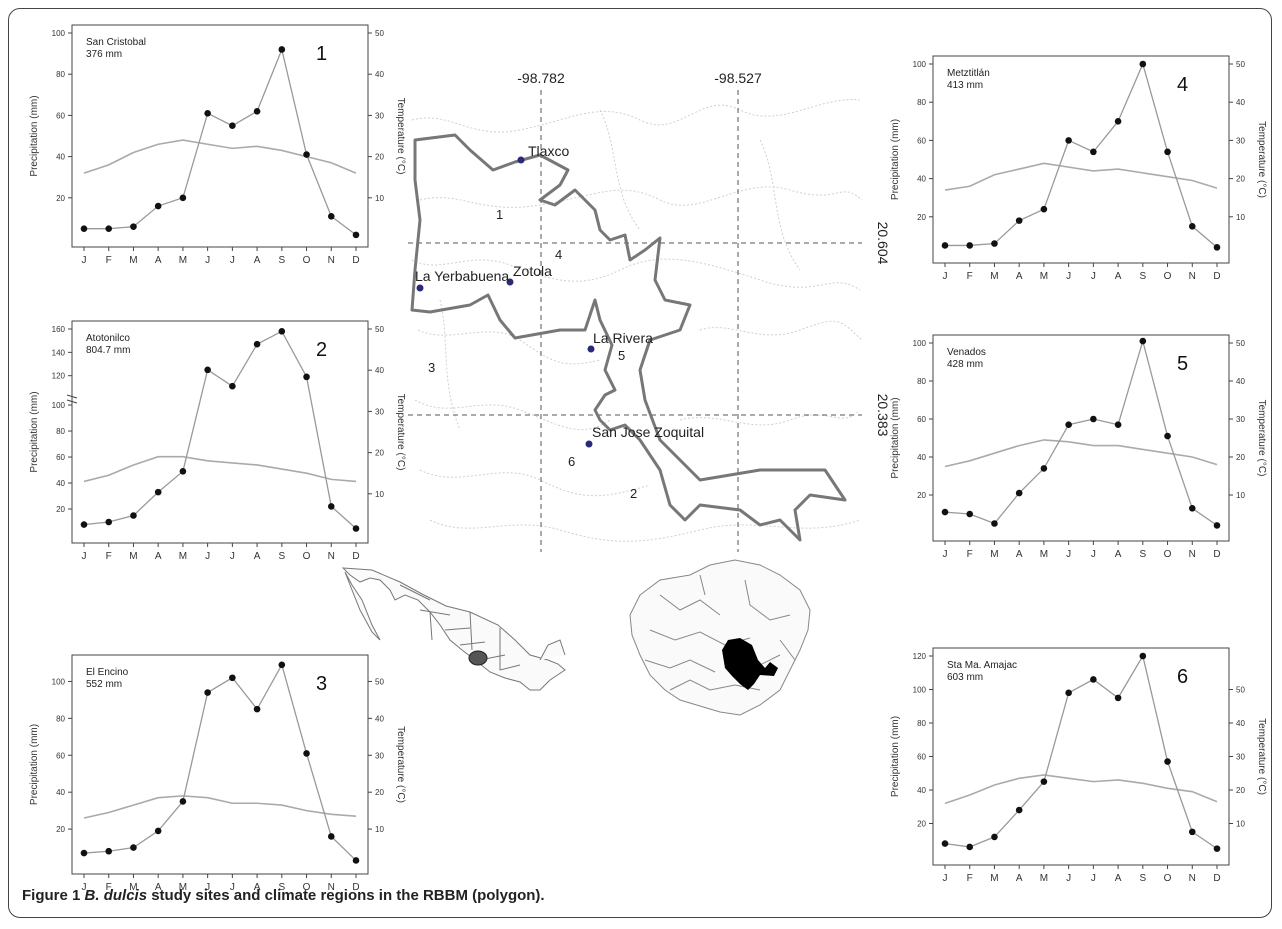 This screenshot has height=929, width=1282. What do you see at coordinates (108, 350) in the screenshot?
I see `annual-precipitation: 804.7 mm` at bounding box center [108, 350].